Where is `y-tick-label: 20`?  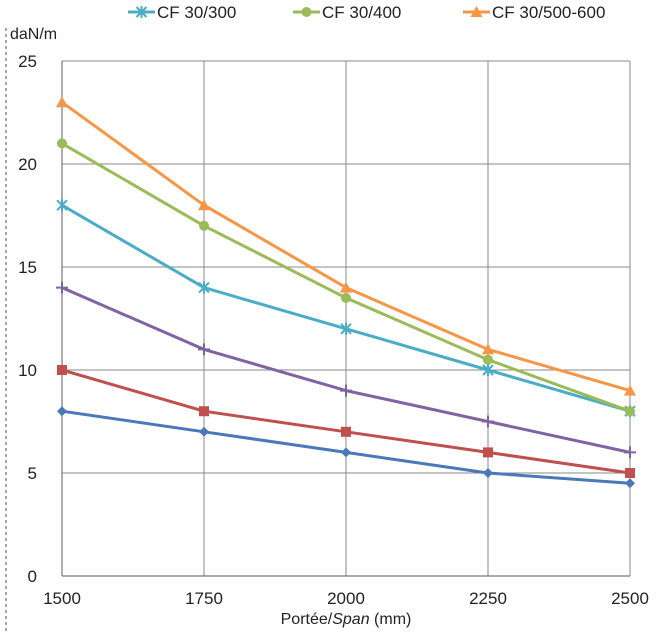
y-tick-label: 20 is located at coordinates (27, 164).